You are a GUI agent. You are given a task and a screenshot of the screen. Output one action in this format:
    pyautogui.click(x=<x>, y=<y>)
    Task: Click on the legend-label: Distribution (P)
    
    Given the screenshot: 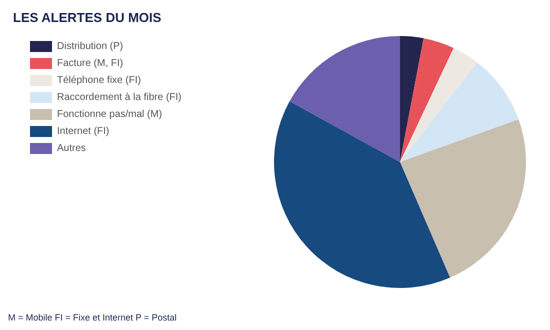 What is the action you would take?
    pyautogui.click(x=90, y=46)
    